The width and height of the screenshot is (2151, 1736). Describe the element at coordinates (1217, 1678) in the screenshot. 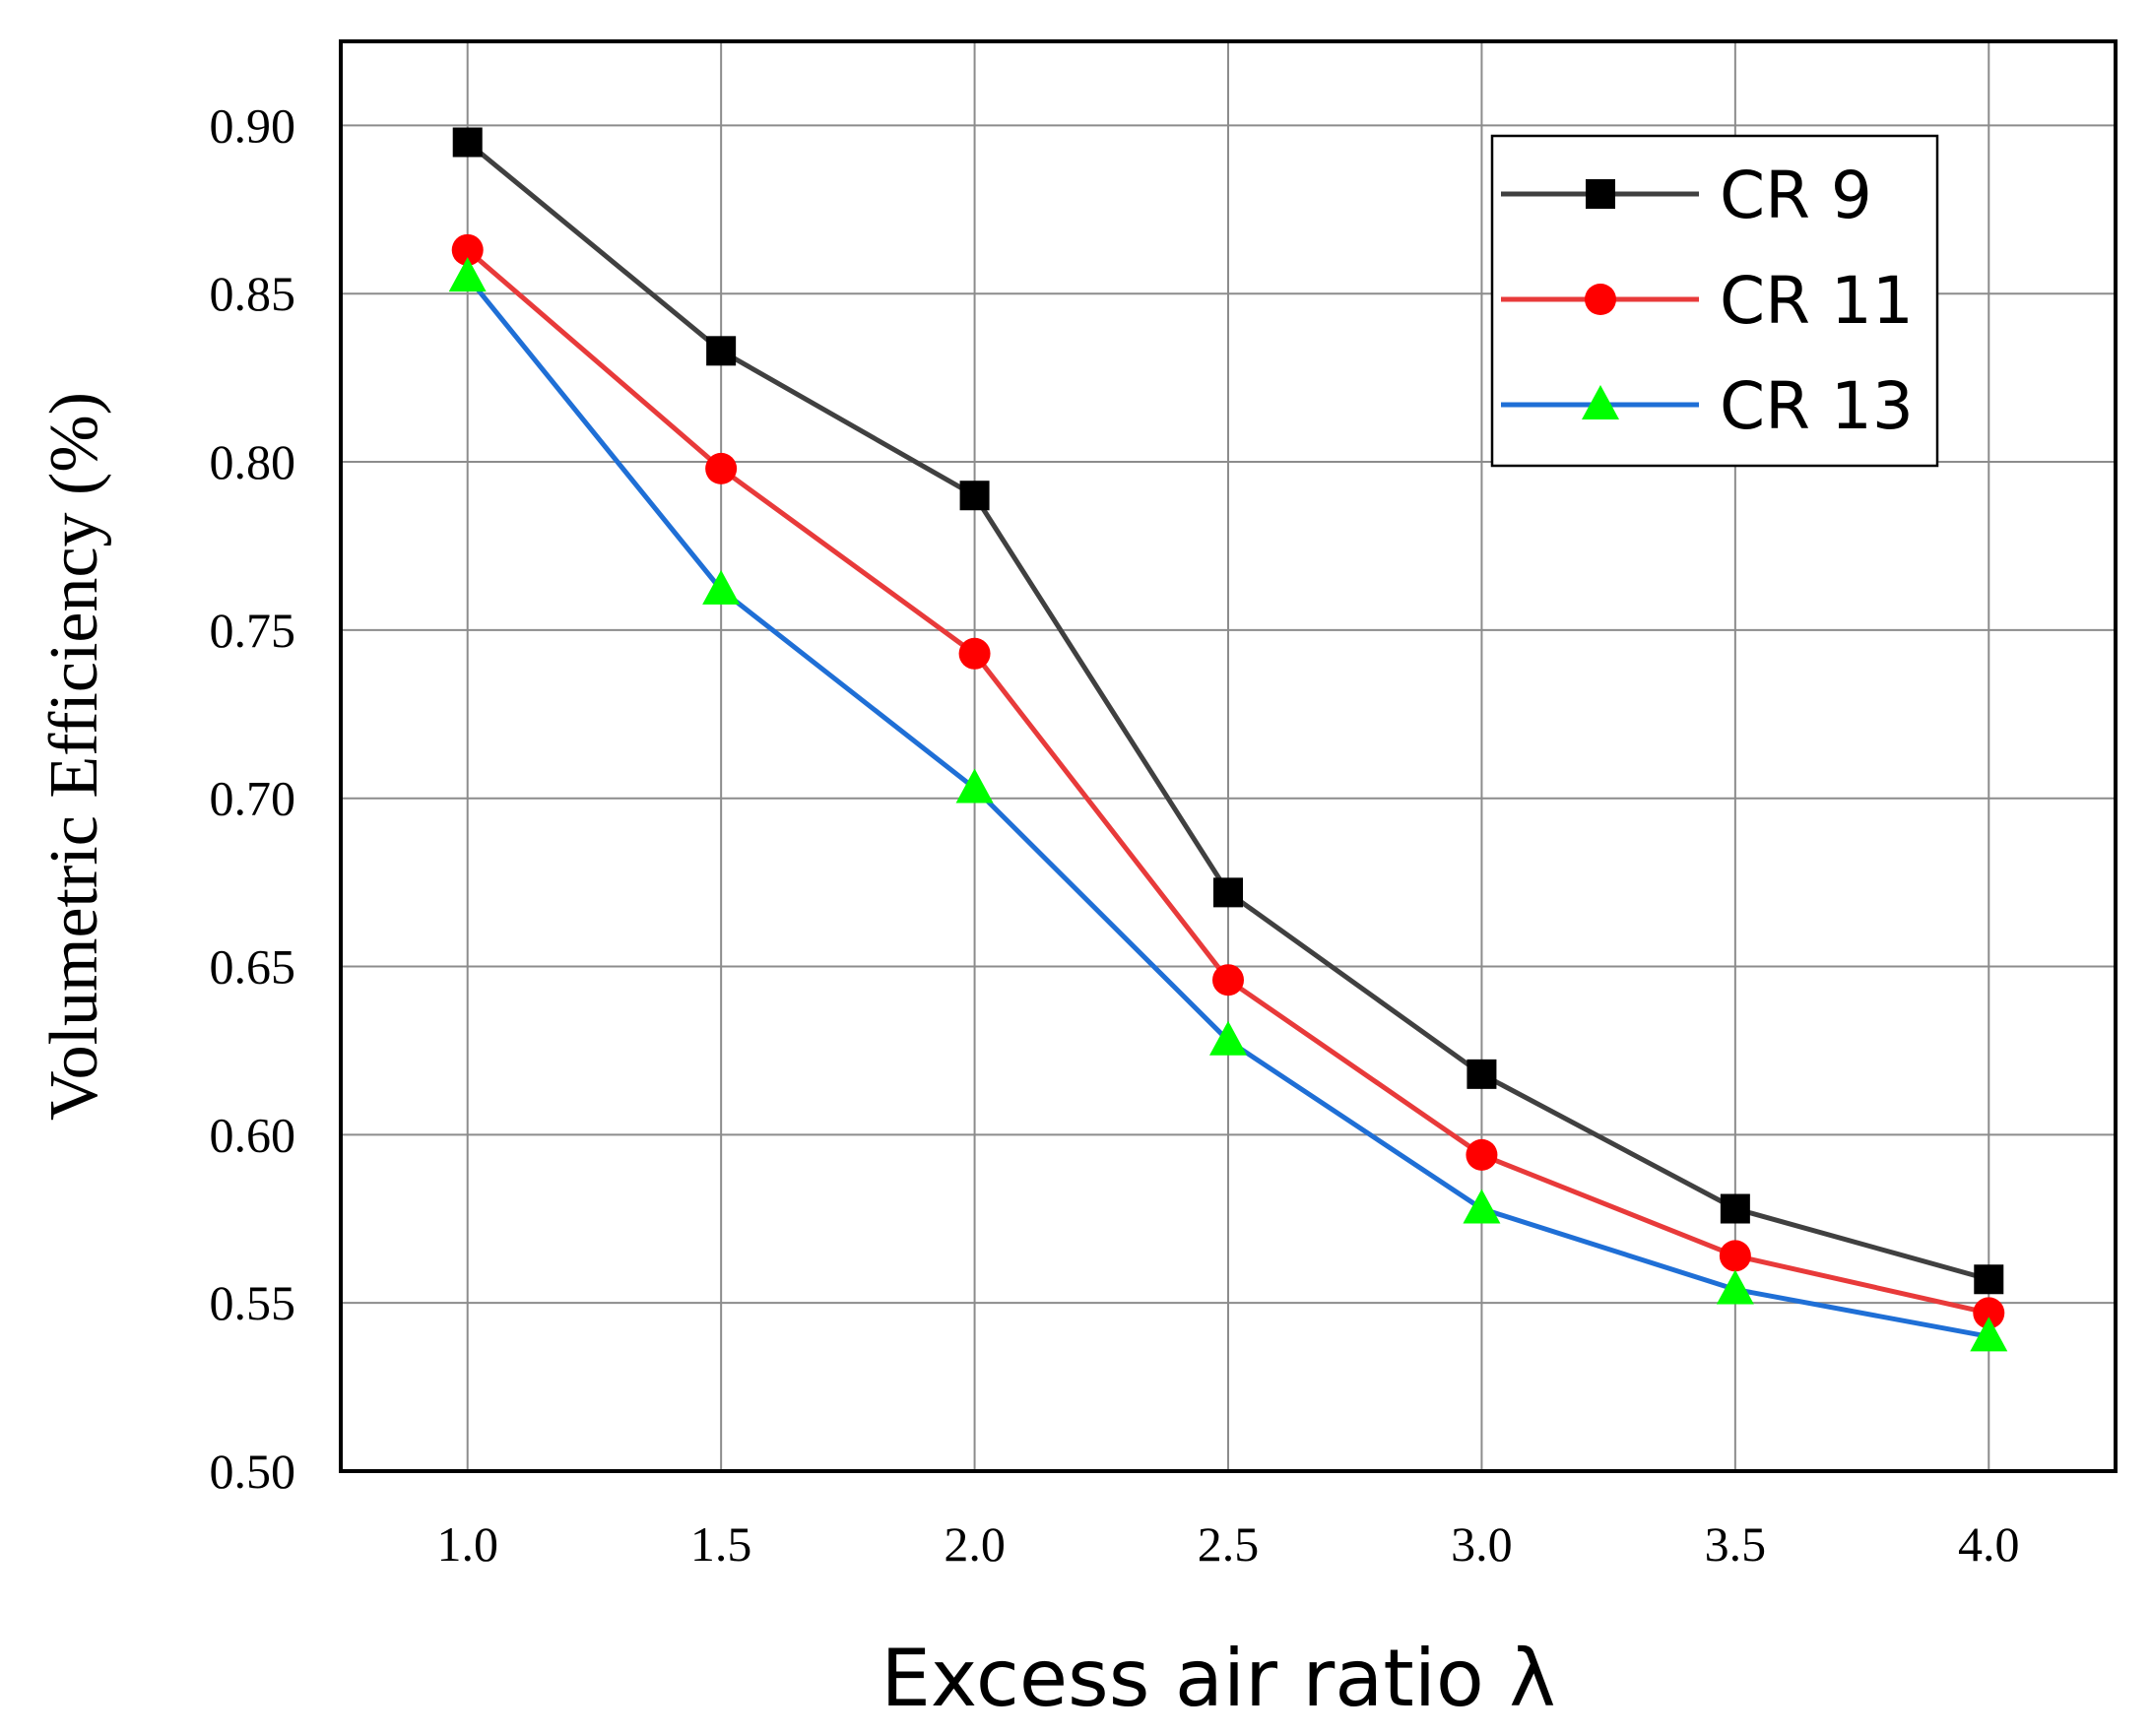

I see `x-axis-label: Excess air ratio λ` at that location.